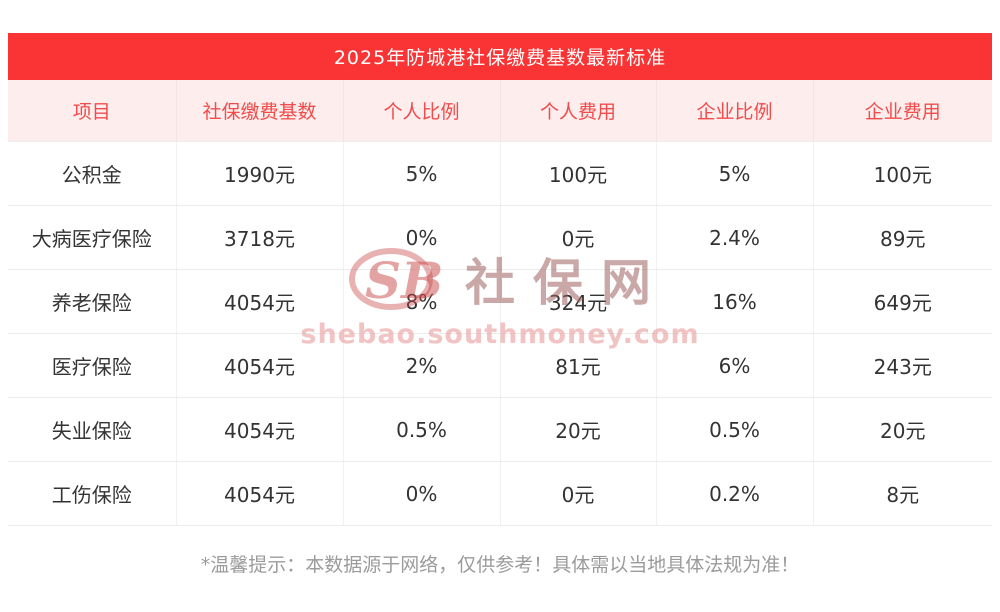 This screenshot has height=612, width=1000. I want to click on column-header-base: 社保缴费基数, so click(260, 111).